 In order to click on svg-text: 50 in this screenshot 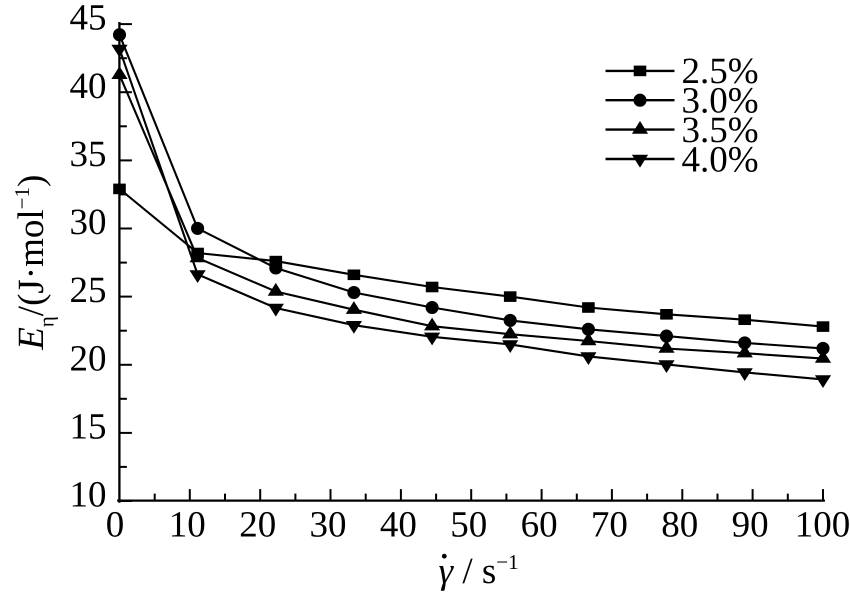, I will do `click(468, 524)`.